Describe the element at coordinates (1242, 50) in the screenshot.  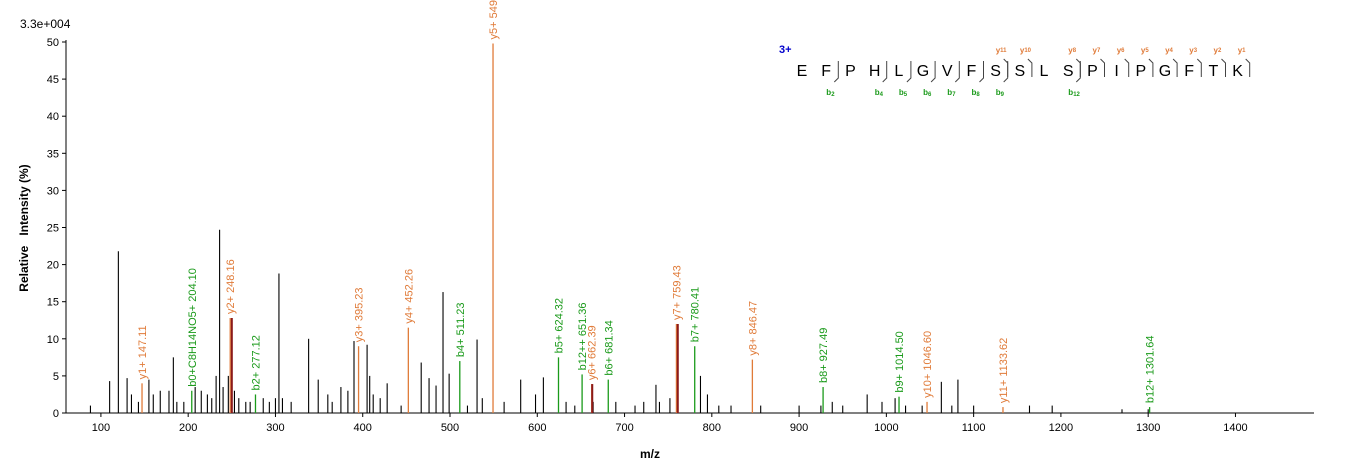
I see `y-ion-marker: y1` at that location.